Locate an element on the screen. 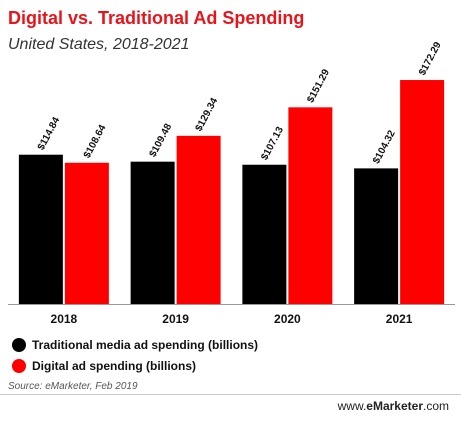  legend-label-digital: Digital ad spending (billions) is located at coordinates (114, 365).